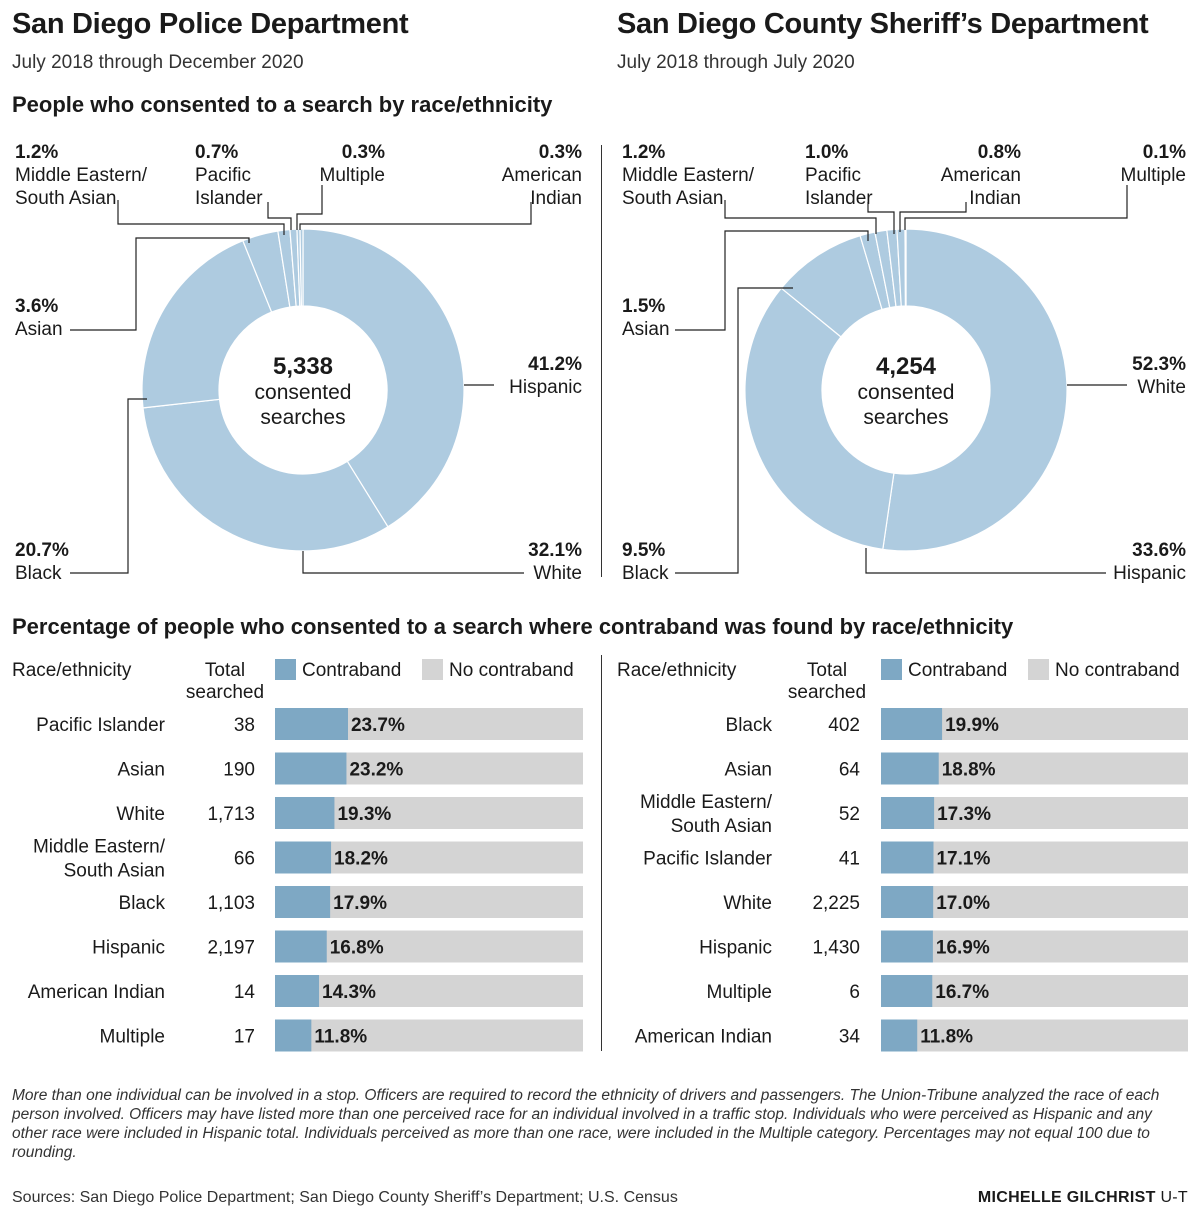 The width and height of the screenshot is (1200, 1219). I want to click on police-donut-label-american-indian-name-1: American, so click(542, 175).